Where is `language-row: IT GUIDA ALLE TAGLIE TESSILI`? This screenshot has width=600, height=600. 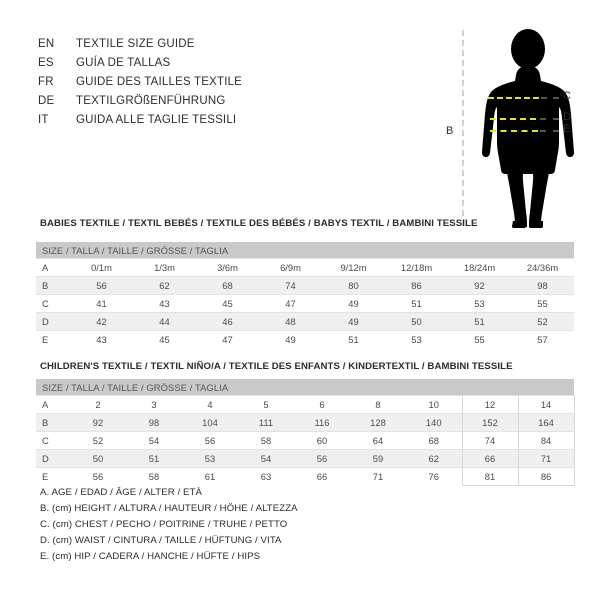
language-row: IT GUIDA ALLE TAGLIE TESSILI is located at coordinates (188, 123).